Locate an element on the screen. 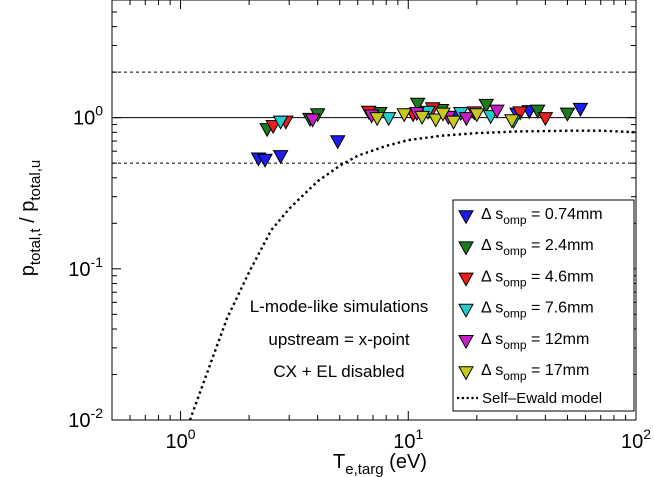  y-tick-label: 10⁰ is located at coordinates (88, 116).